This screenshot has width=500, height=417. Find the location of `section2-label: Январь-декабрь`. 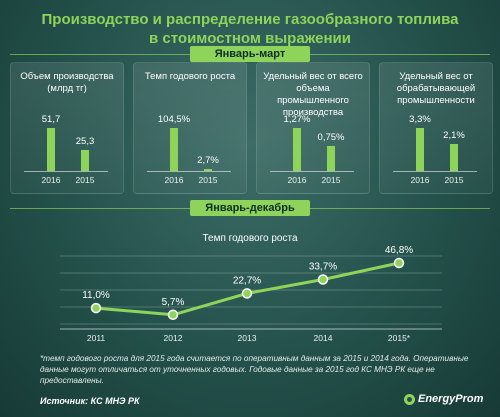

section2-label: Январь-декабрь is located at coordinates (250, 208).